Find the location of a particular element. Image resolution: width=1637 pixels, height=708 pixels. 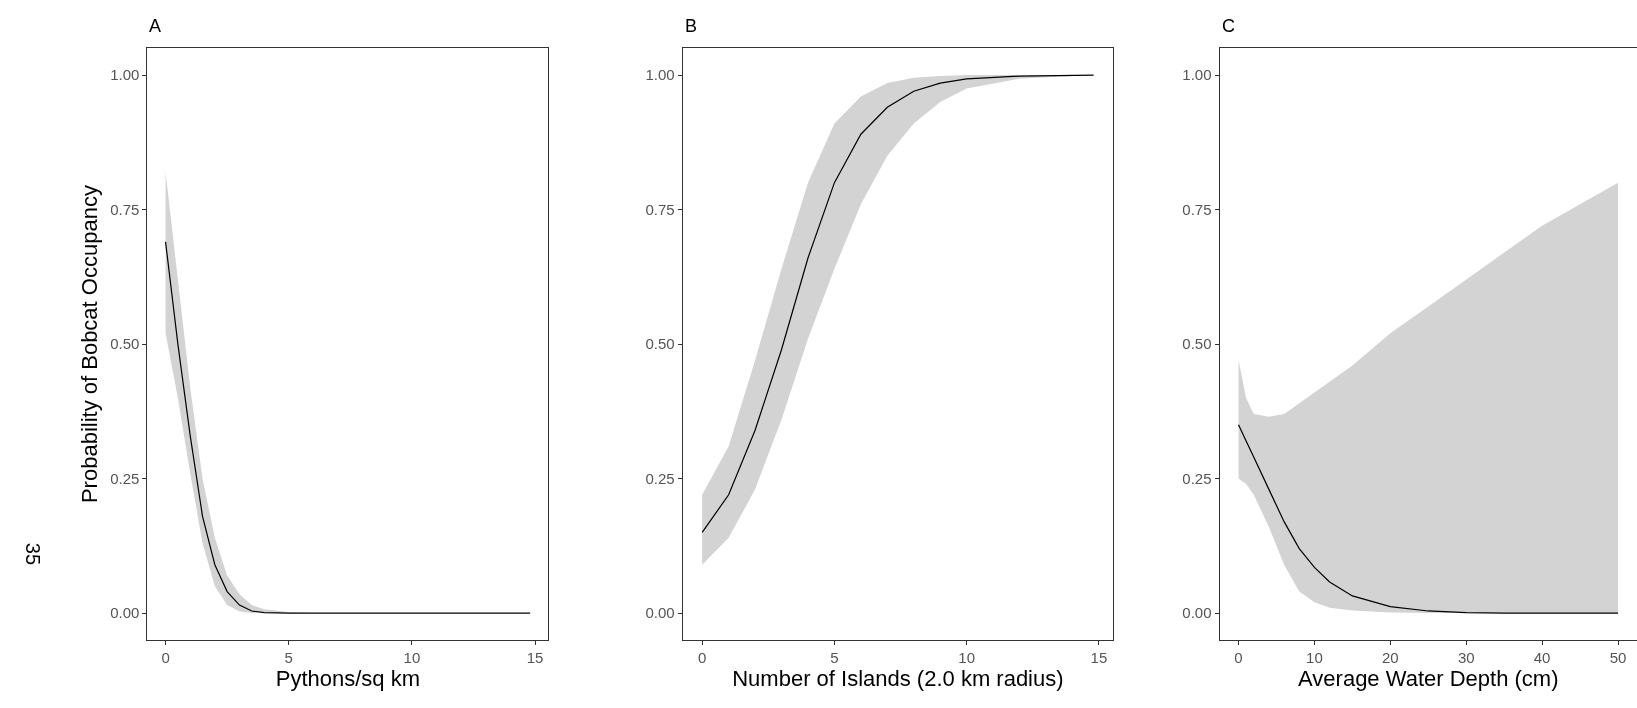

text: 35 is located at coordinates (33, 554).